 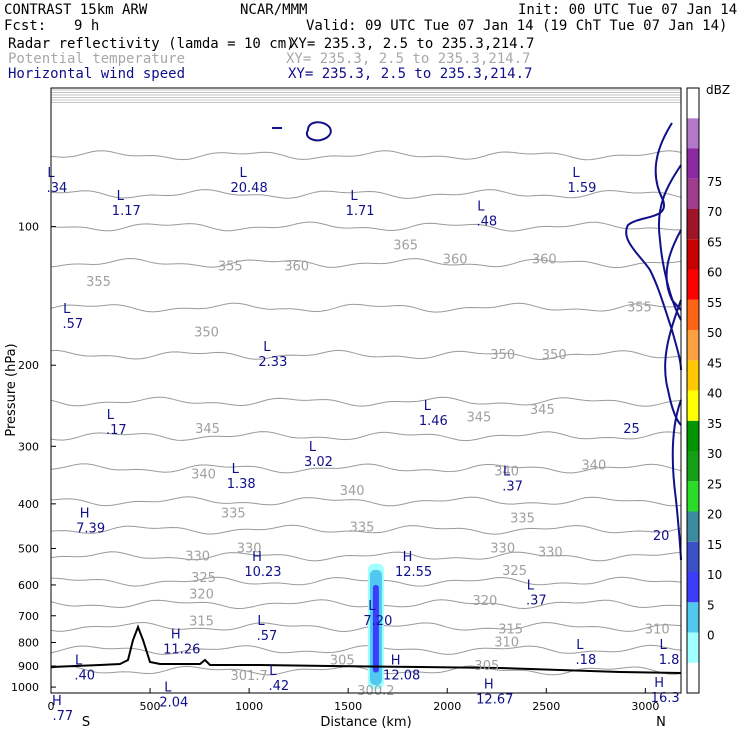 What do you see at coordinates (25, 26) in the screenshot?
I see `forecast-label: Fcst:` at bounding box center [25, 26].